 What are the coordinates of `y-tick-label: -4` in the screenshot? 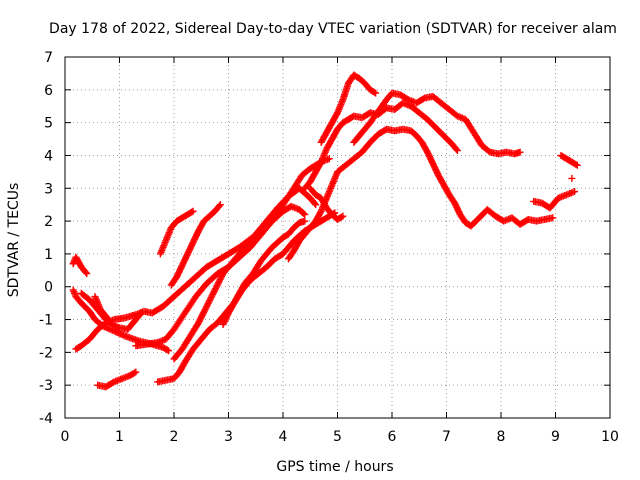 It's located at (46, 419).